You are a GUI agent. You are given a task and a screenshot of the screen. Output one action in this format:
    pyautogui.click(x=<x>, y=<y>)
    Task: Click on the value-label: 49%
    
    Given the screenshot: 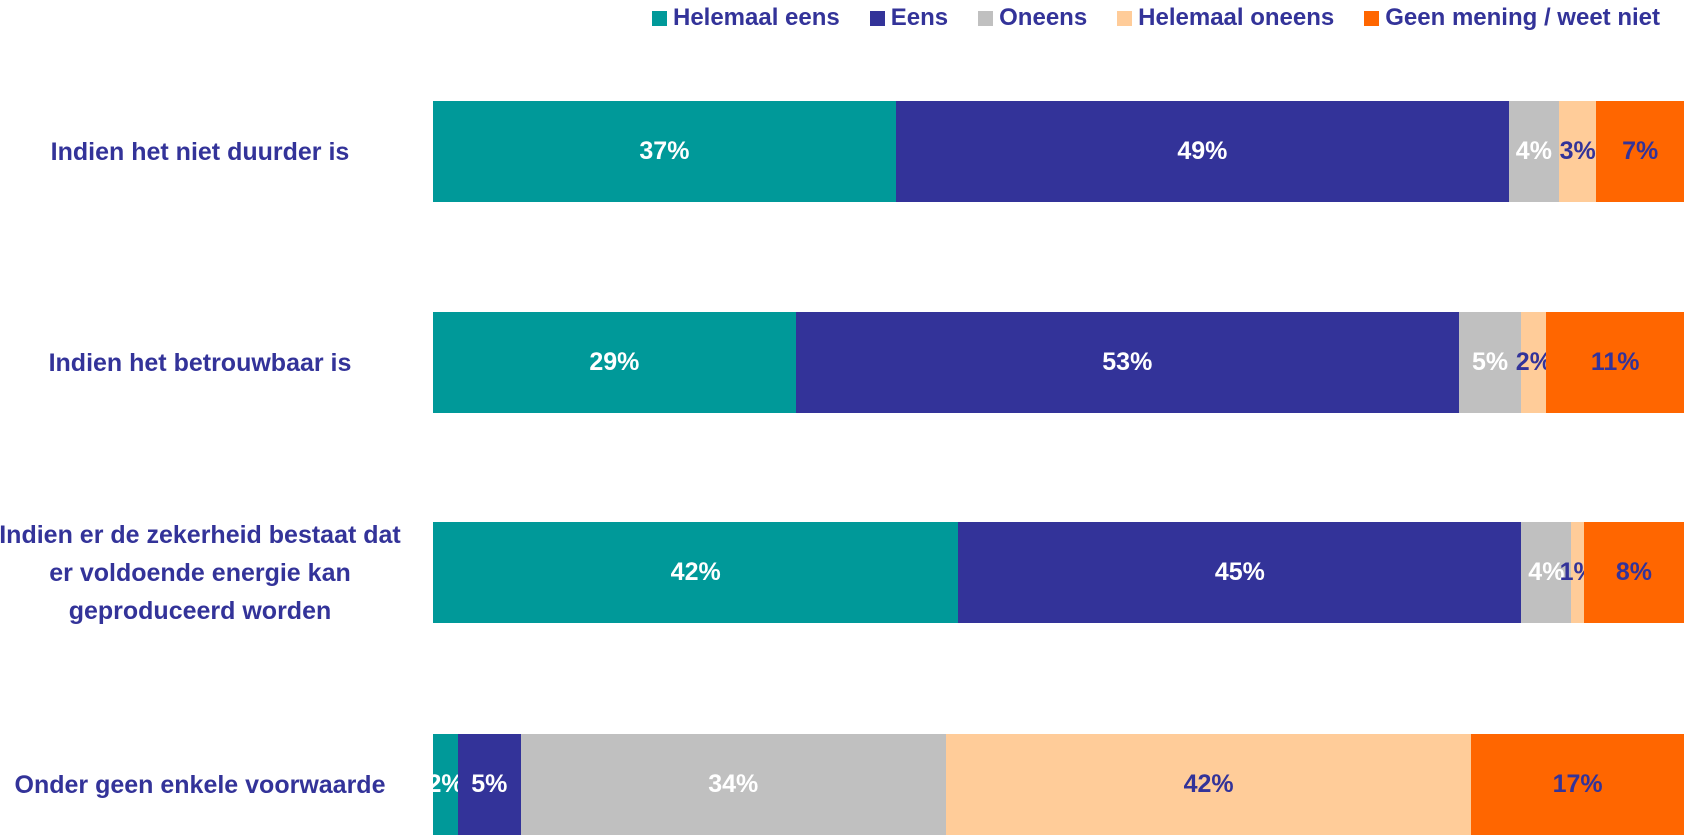 What is the action you would take?
    pyautogui.click(x=1202, y=151)
    